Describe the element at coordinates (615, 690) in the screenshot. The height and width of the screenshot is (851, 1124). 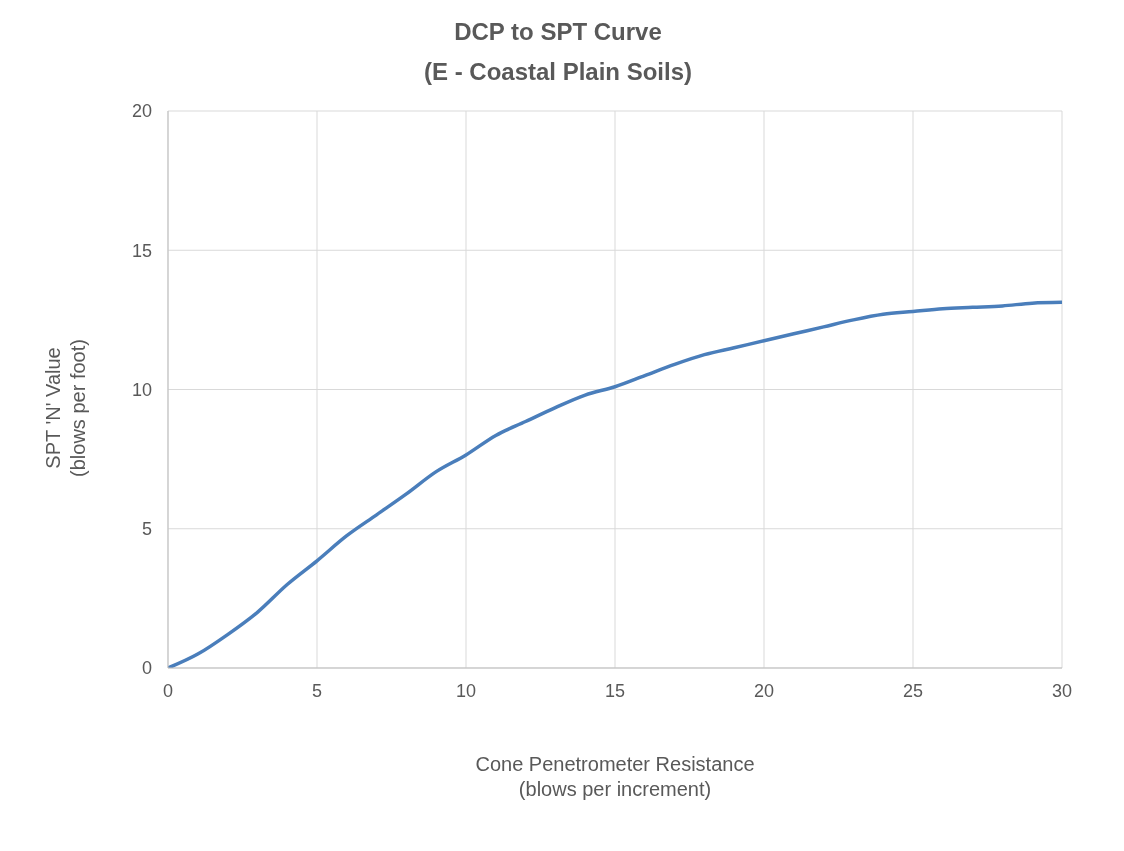
I see `x-tick-label: 15` at that location.